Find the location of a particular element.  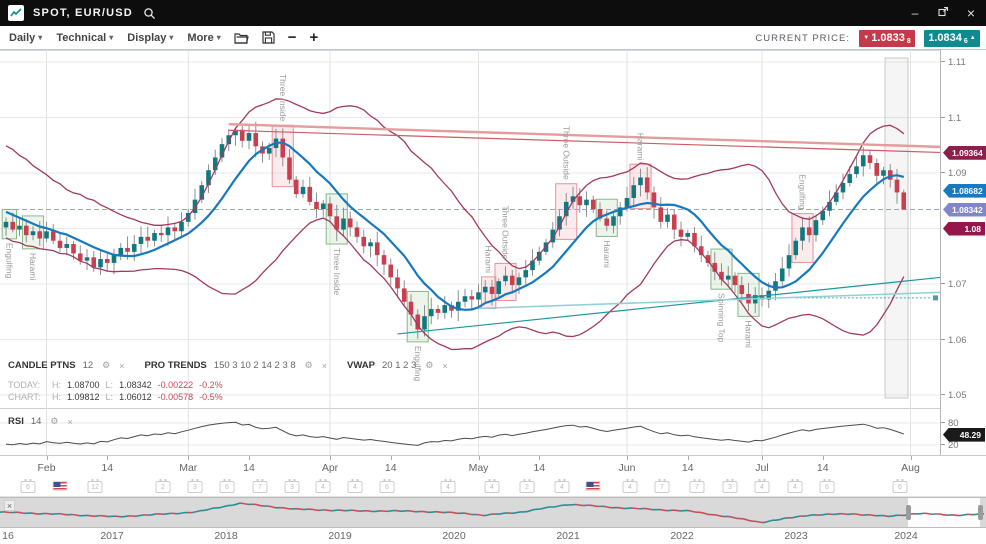

current-price-area: CURRENT PRICE: ▼ 1.0833 8 1.0834 6 ▲ is located at coordinates (867, 38).